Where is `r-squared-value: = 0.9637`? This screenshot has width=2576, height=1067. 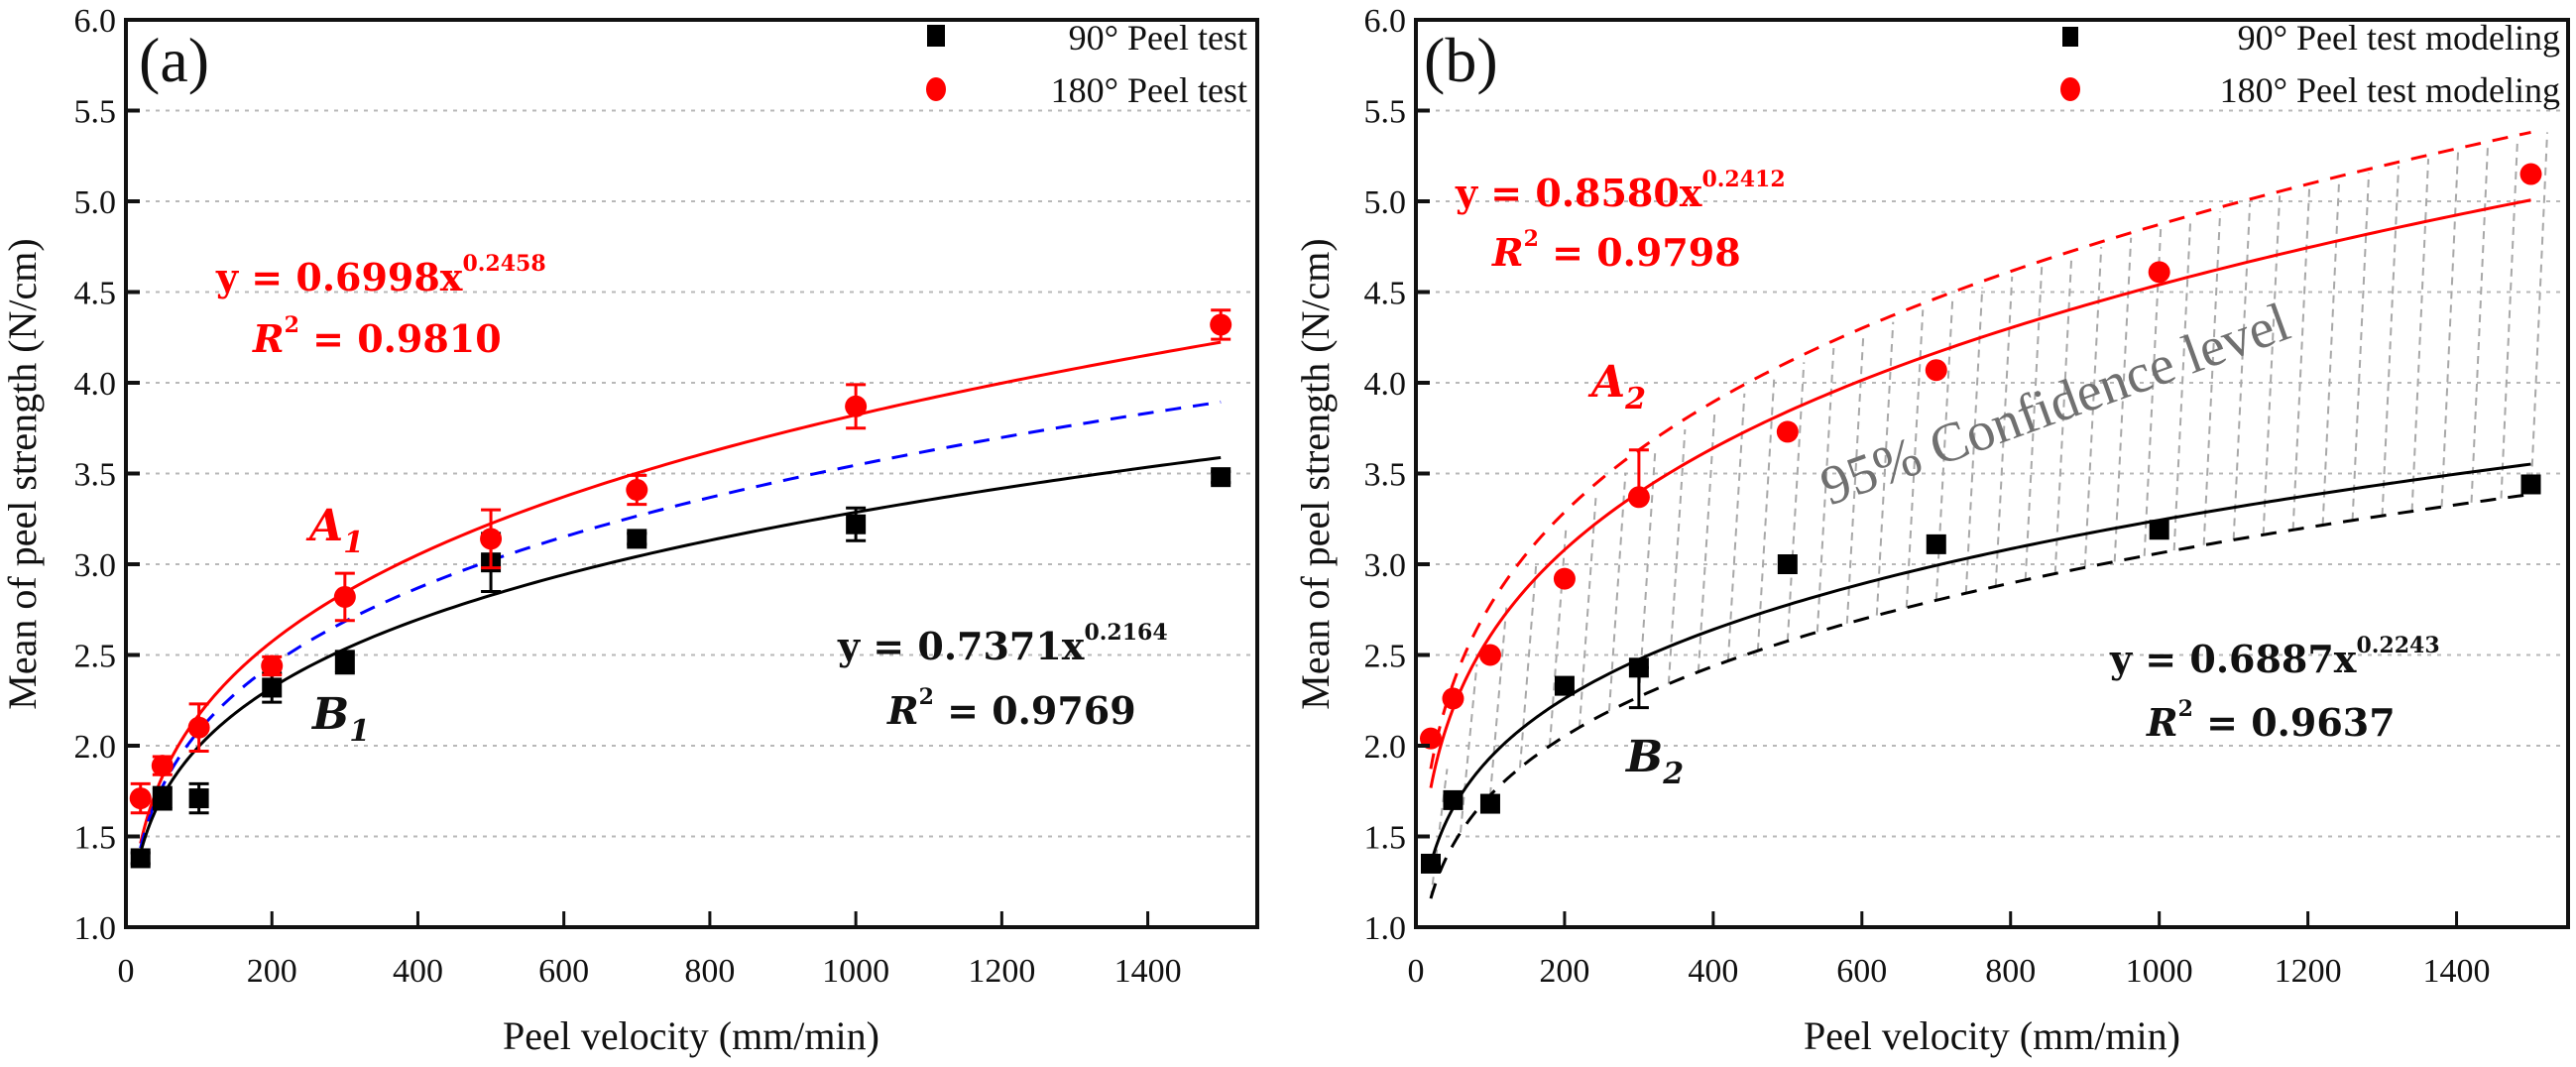
r-squared-value: = 0.9637 is located at coordinates (2294, 722).